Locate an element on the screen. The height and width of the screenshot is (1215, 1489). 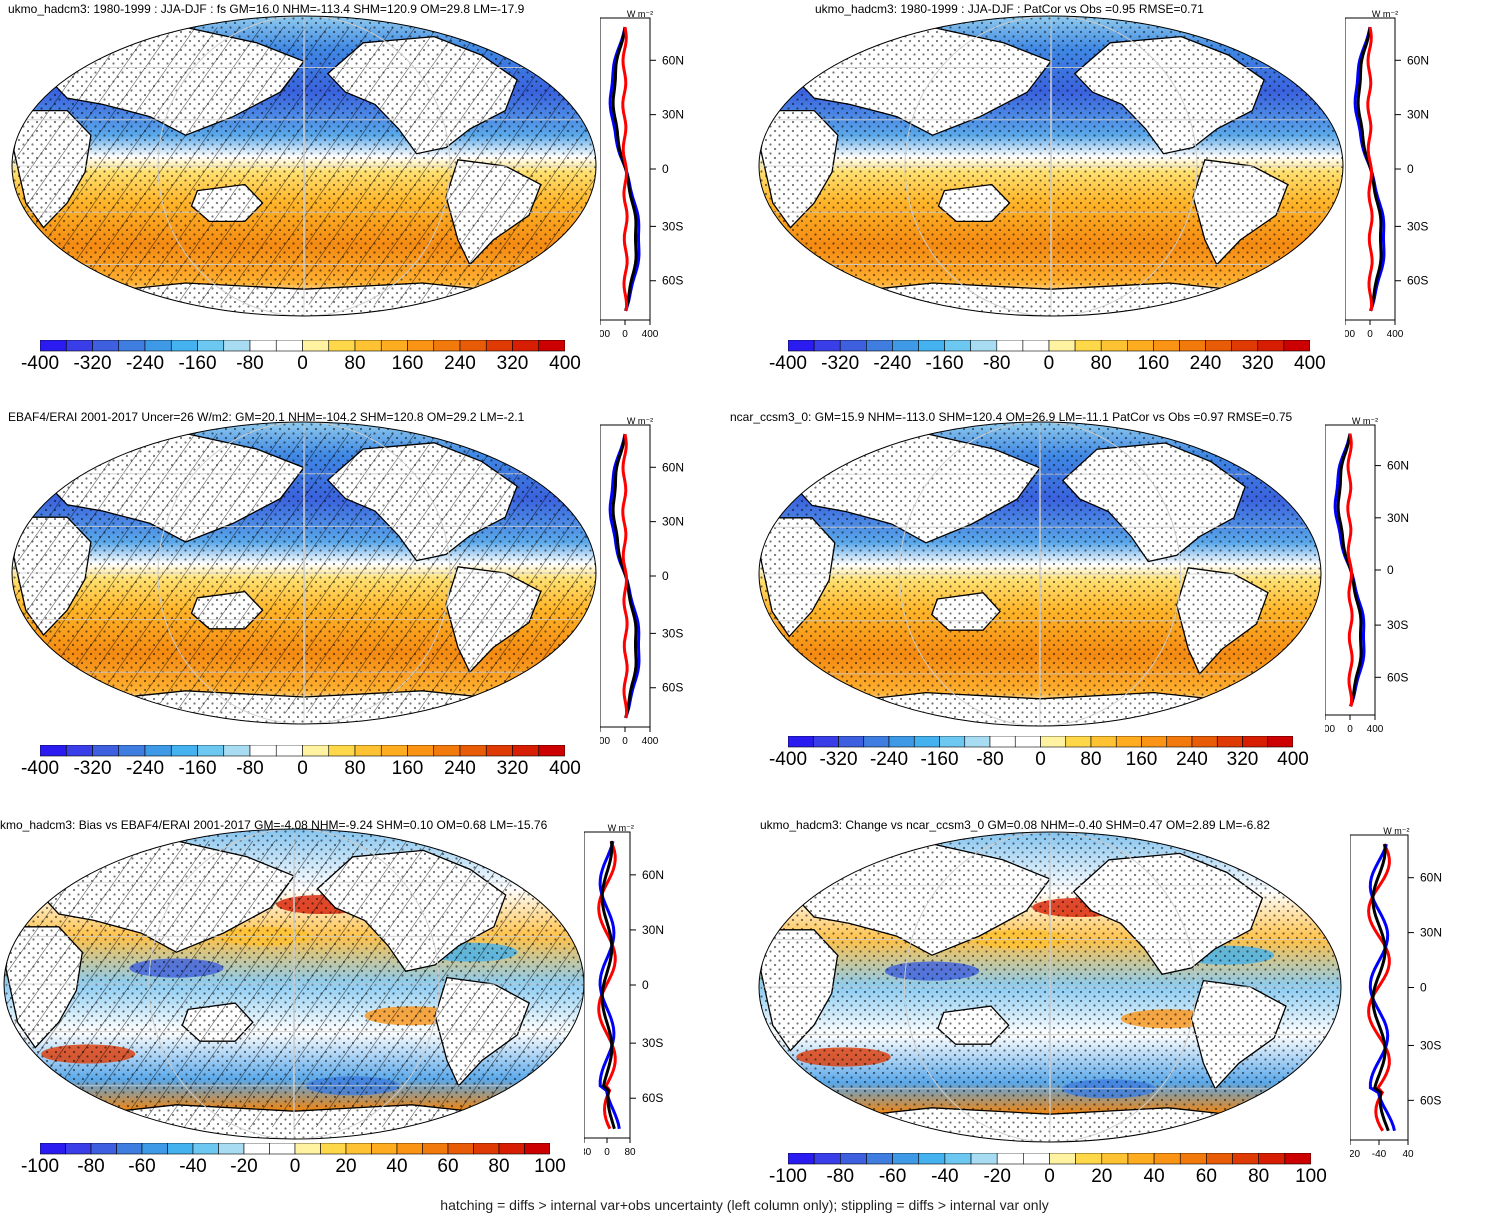
profile-line-blue is located at coordinates (1382, 987).